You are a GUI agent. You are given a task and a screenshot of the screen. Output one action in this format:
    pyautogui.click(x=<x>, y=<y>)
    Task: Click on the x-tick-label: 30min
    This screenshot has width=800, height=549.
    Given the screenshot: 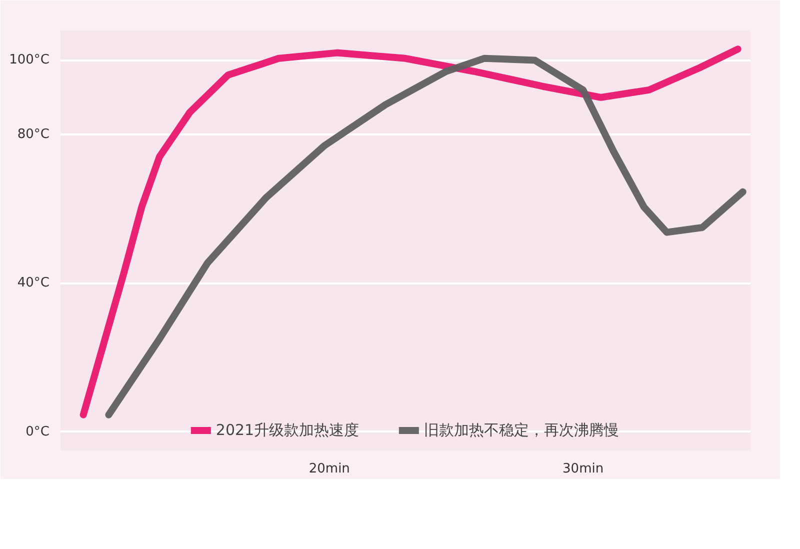 What is the action you would take?
    pyautogui.click(x=583, y=469)
    